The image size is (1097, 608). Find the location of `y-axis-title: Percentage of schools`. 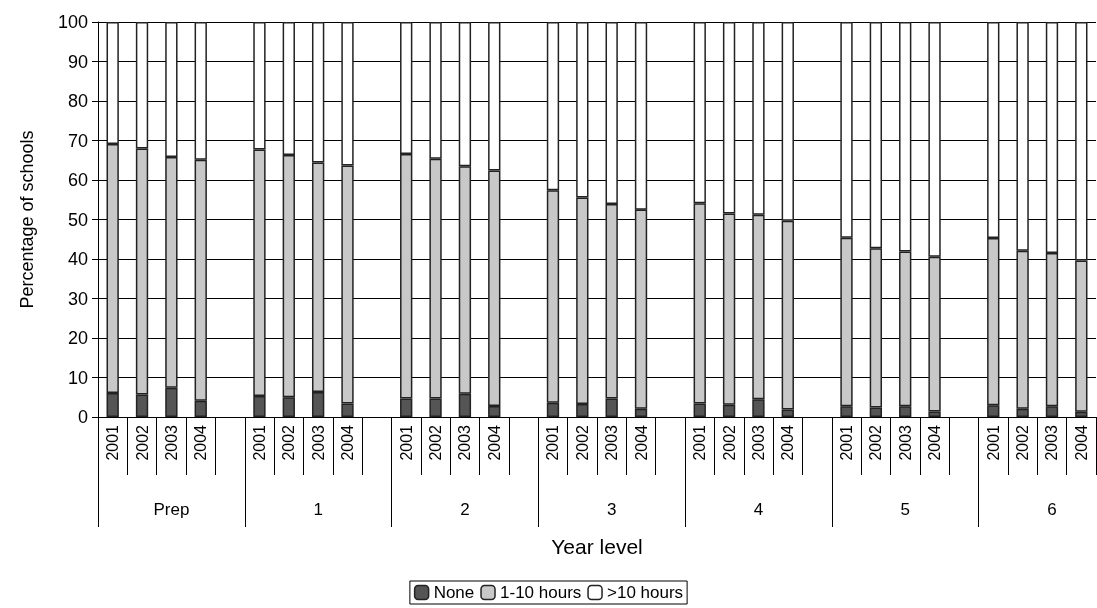

y-axis-title: Percentage of schools is located at coordinates (27, 219).